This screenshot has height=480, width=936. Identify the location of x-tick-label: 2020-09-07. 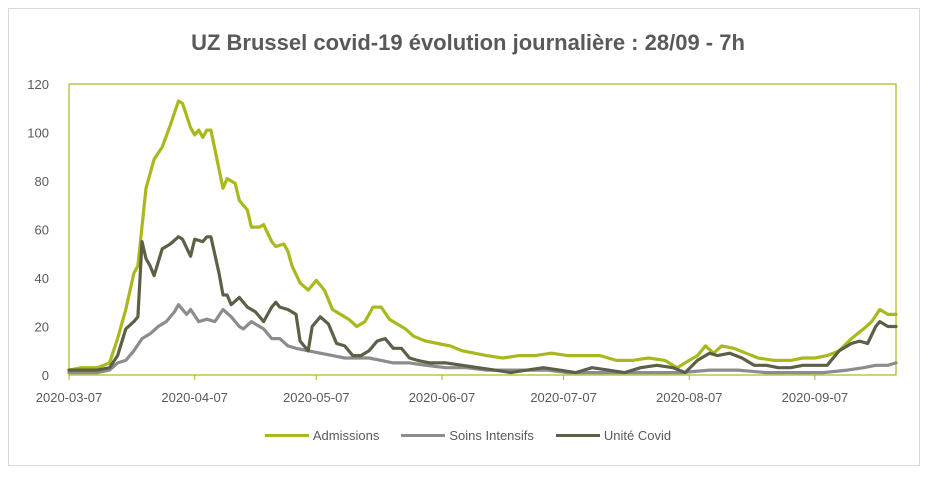
(815, 397).